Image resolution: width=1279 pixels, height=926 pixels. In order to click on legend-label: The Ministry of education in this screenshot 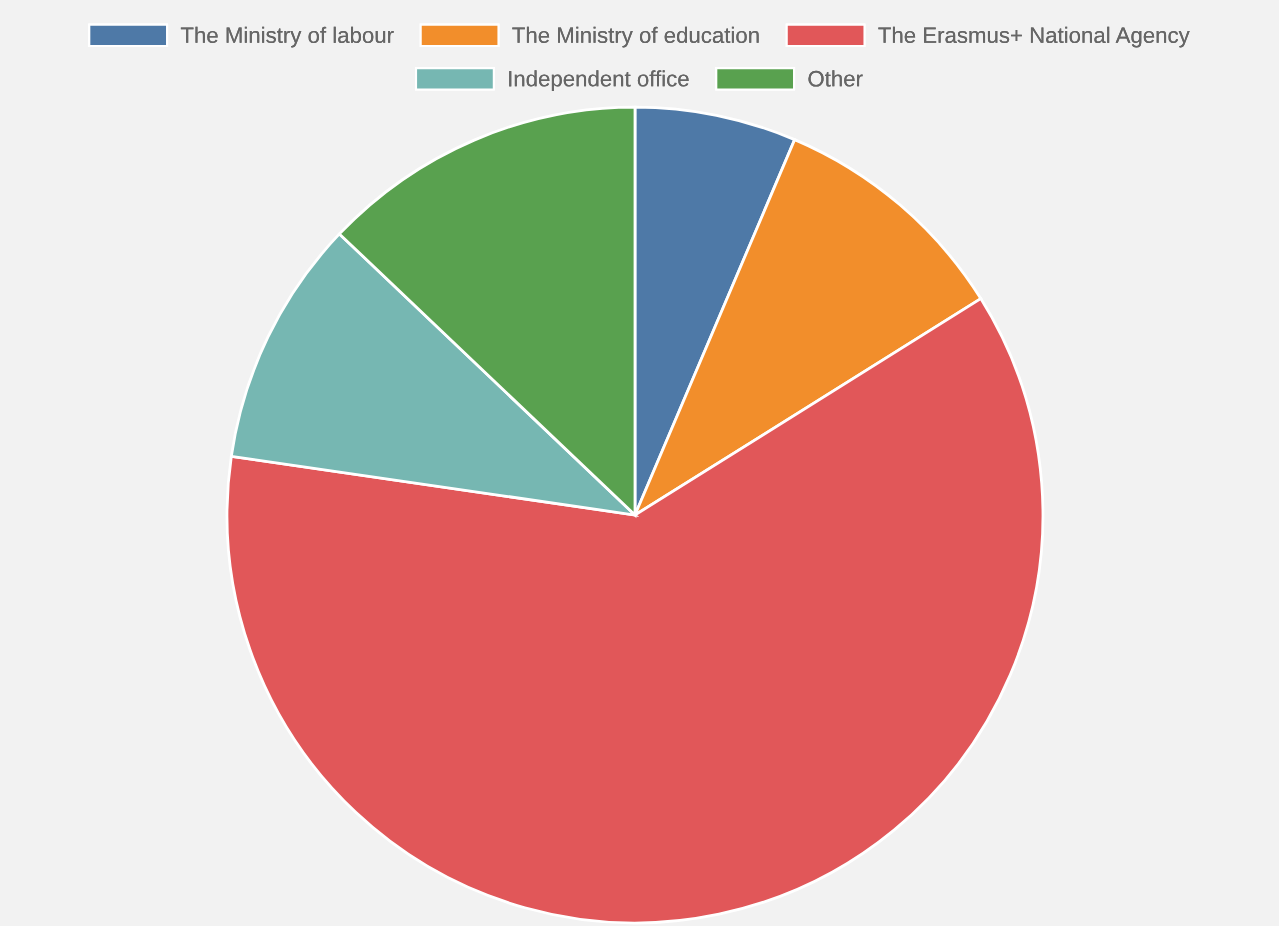, I will do `click(635, 37)`.